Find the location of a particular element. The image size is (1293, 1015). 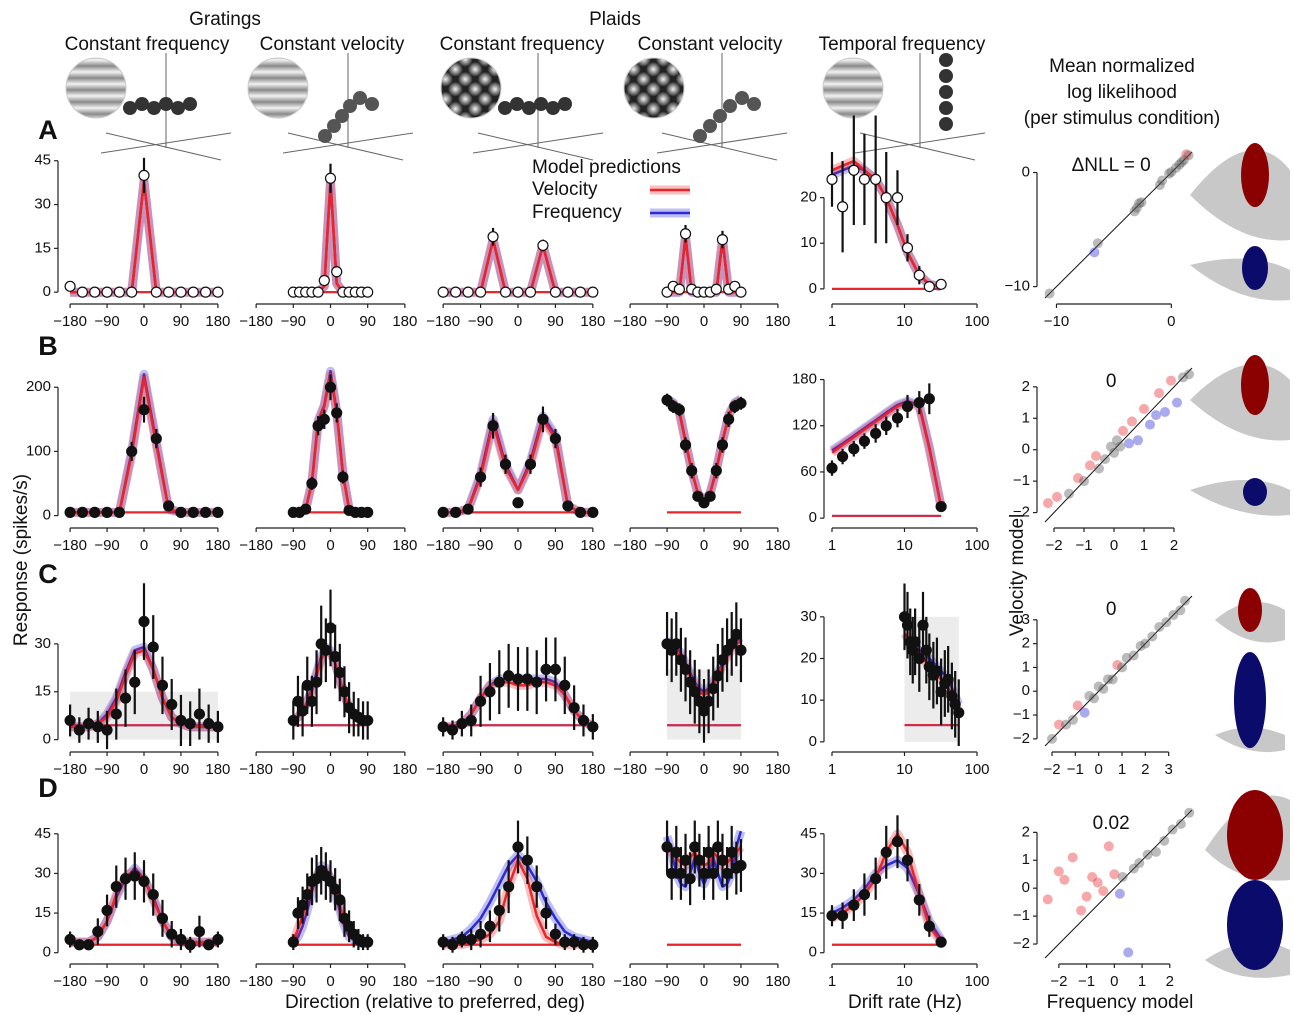

x-axis-label: Drift rate (Hz) is located at coordinates (905, 1002).